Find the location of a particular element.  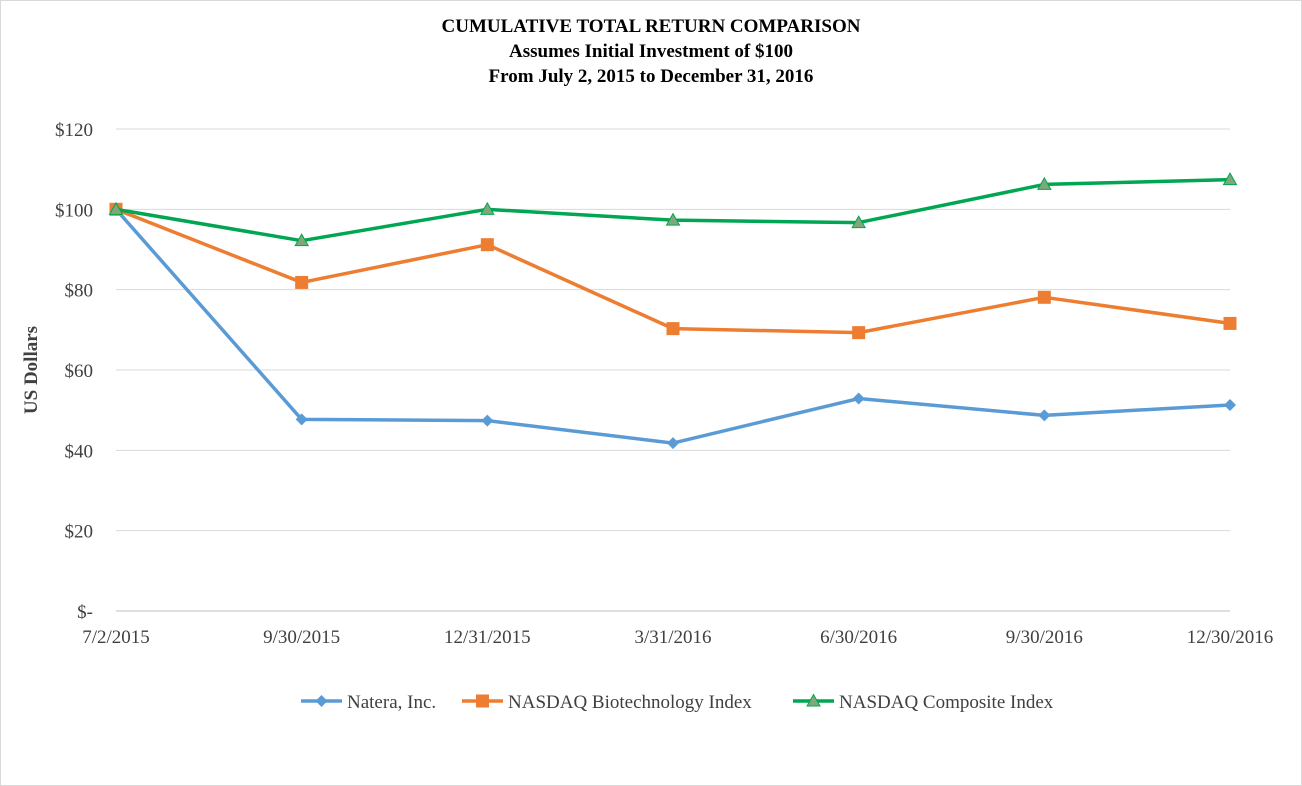

series-nasdaq-composite is located at coordinates (673, 209).